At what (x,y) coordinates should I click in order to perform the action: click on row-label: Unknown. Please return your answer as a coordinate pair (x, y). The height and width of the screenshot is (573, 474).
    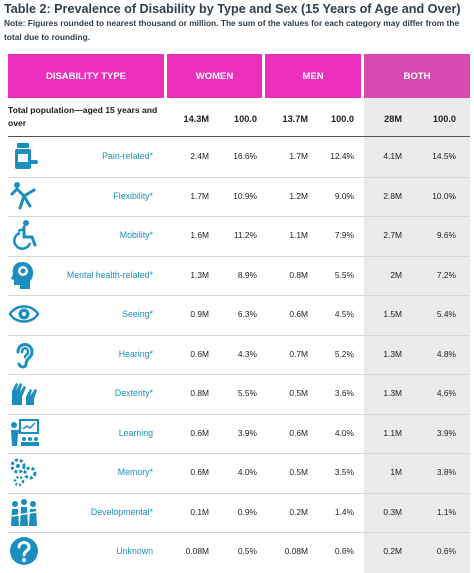
    Looking at the image, I should click on (134, 551).